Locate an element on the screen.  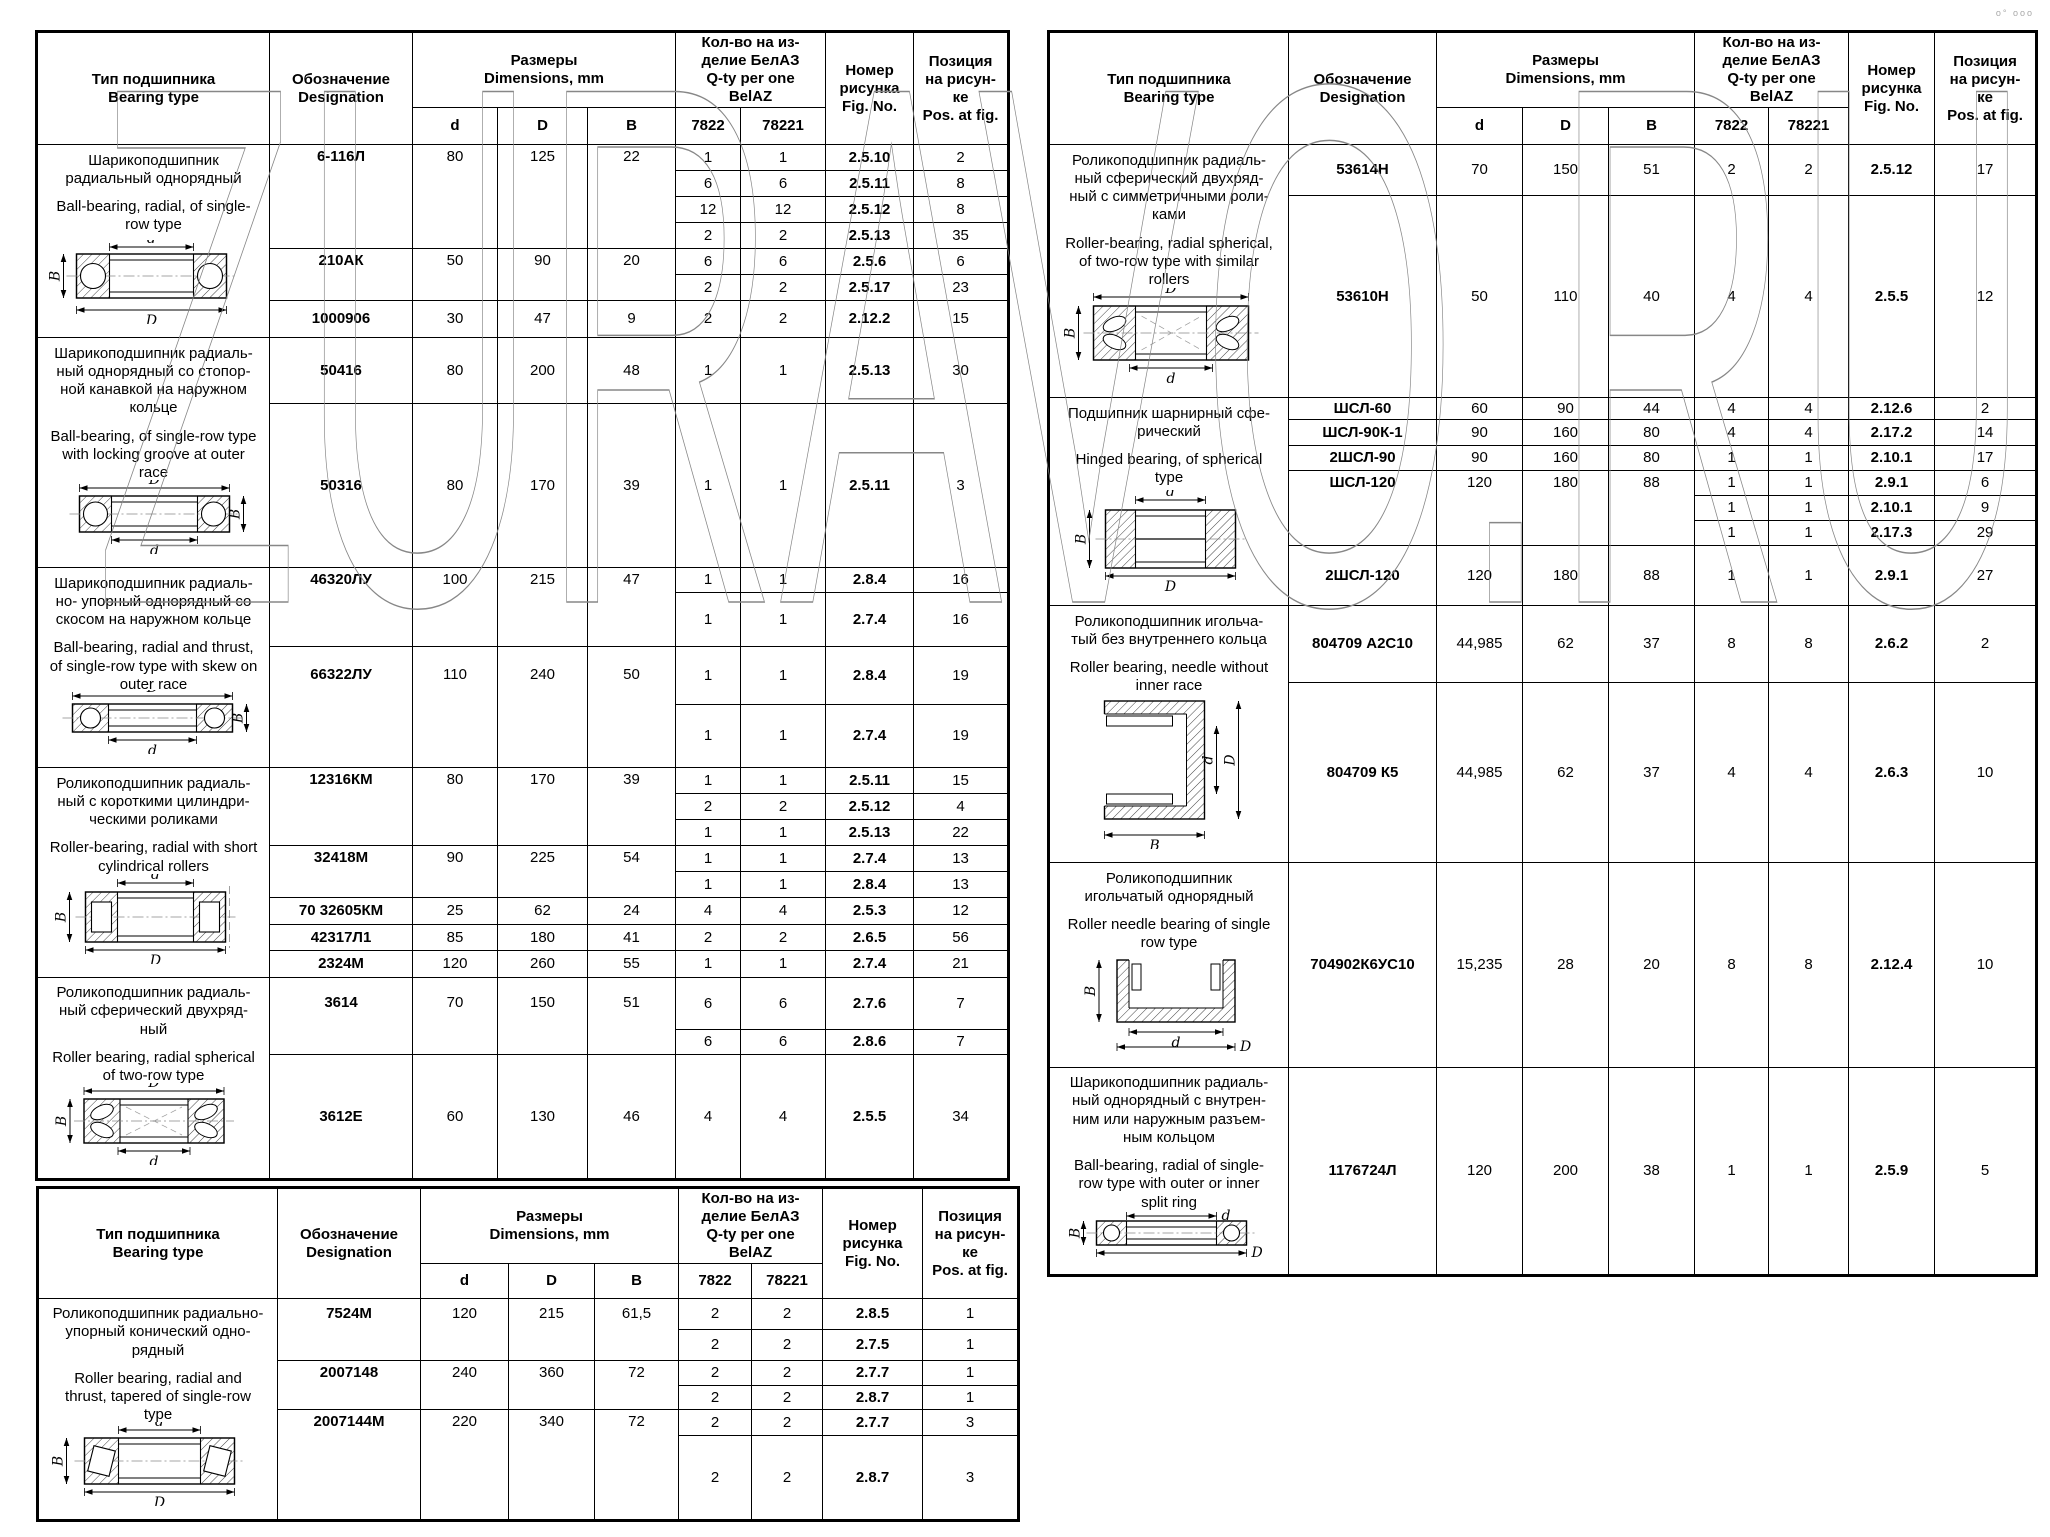
cell-dim-D: 28 is located at coordinates (1565, 965).